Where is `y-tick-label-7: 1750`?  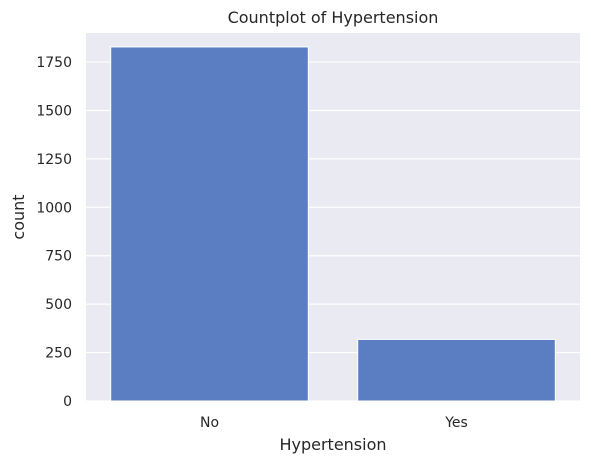 y-tick-label-7: 1750 is located at coordinates (54, 63).